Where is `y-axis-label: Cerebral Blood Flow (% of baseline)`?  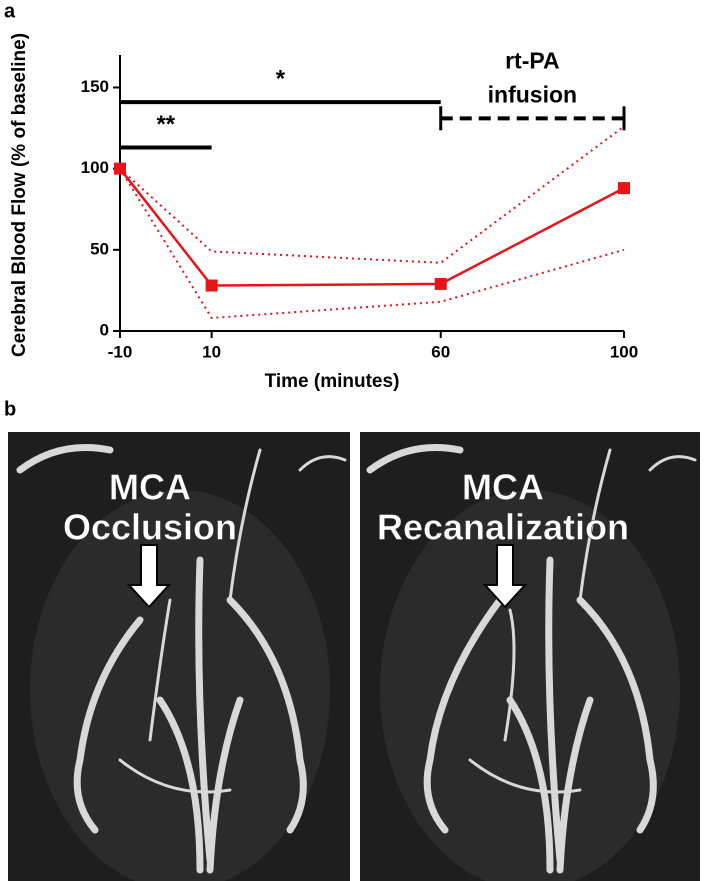 y-axis-label: Cerebral Blood Flow (% of baseline) is located at coordinates (19, 195).